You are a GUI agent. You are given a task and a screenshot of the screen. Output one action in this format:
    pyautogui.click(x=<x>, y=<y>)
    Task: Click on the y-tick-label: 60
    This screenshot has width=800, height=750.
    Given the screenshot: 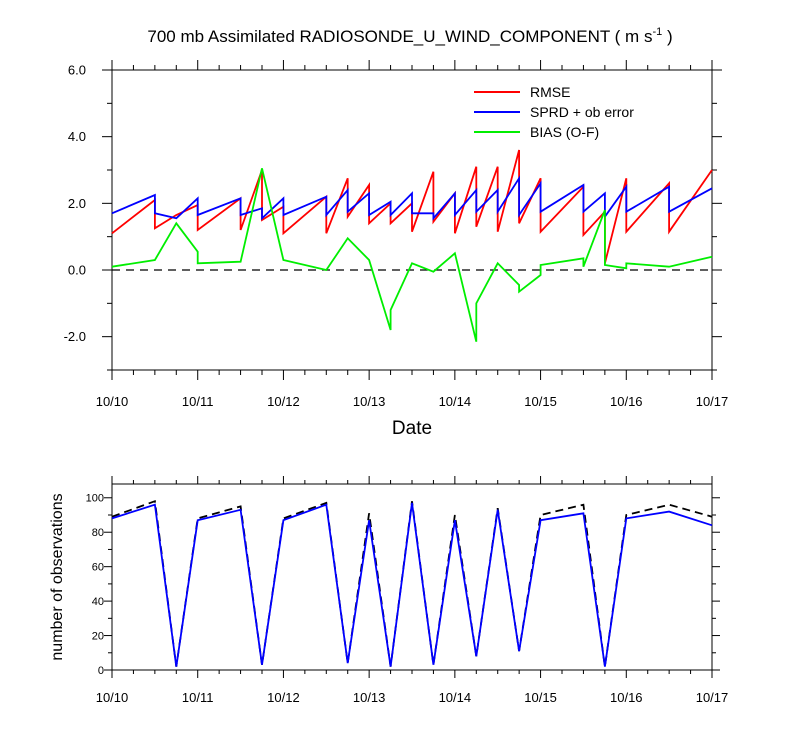 What is the action you would take?
    pyautogui.click(x=98, y=568)
    